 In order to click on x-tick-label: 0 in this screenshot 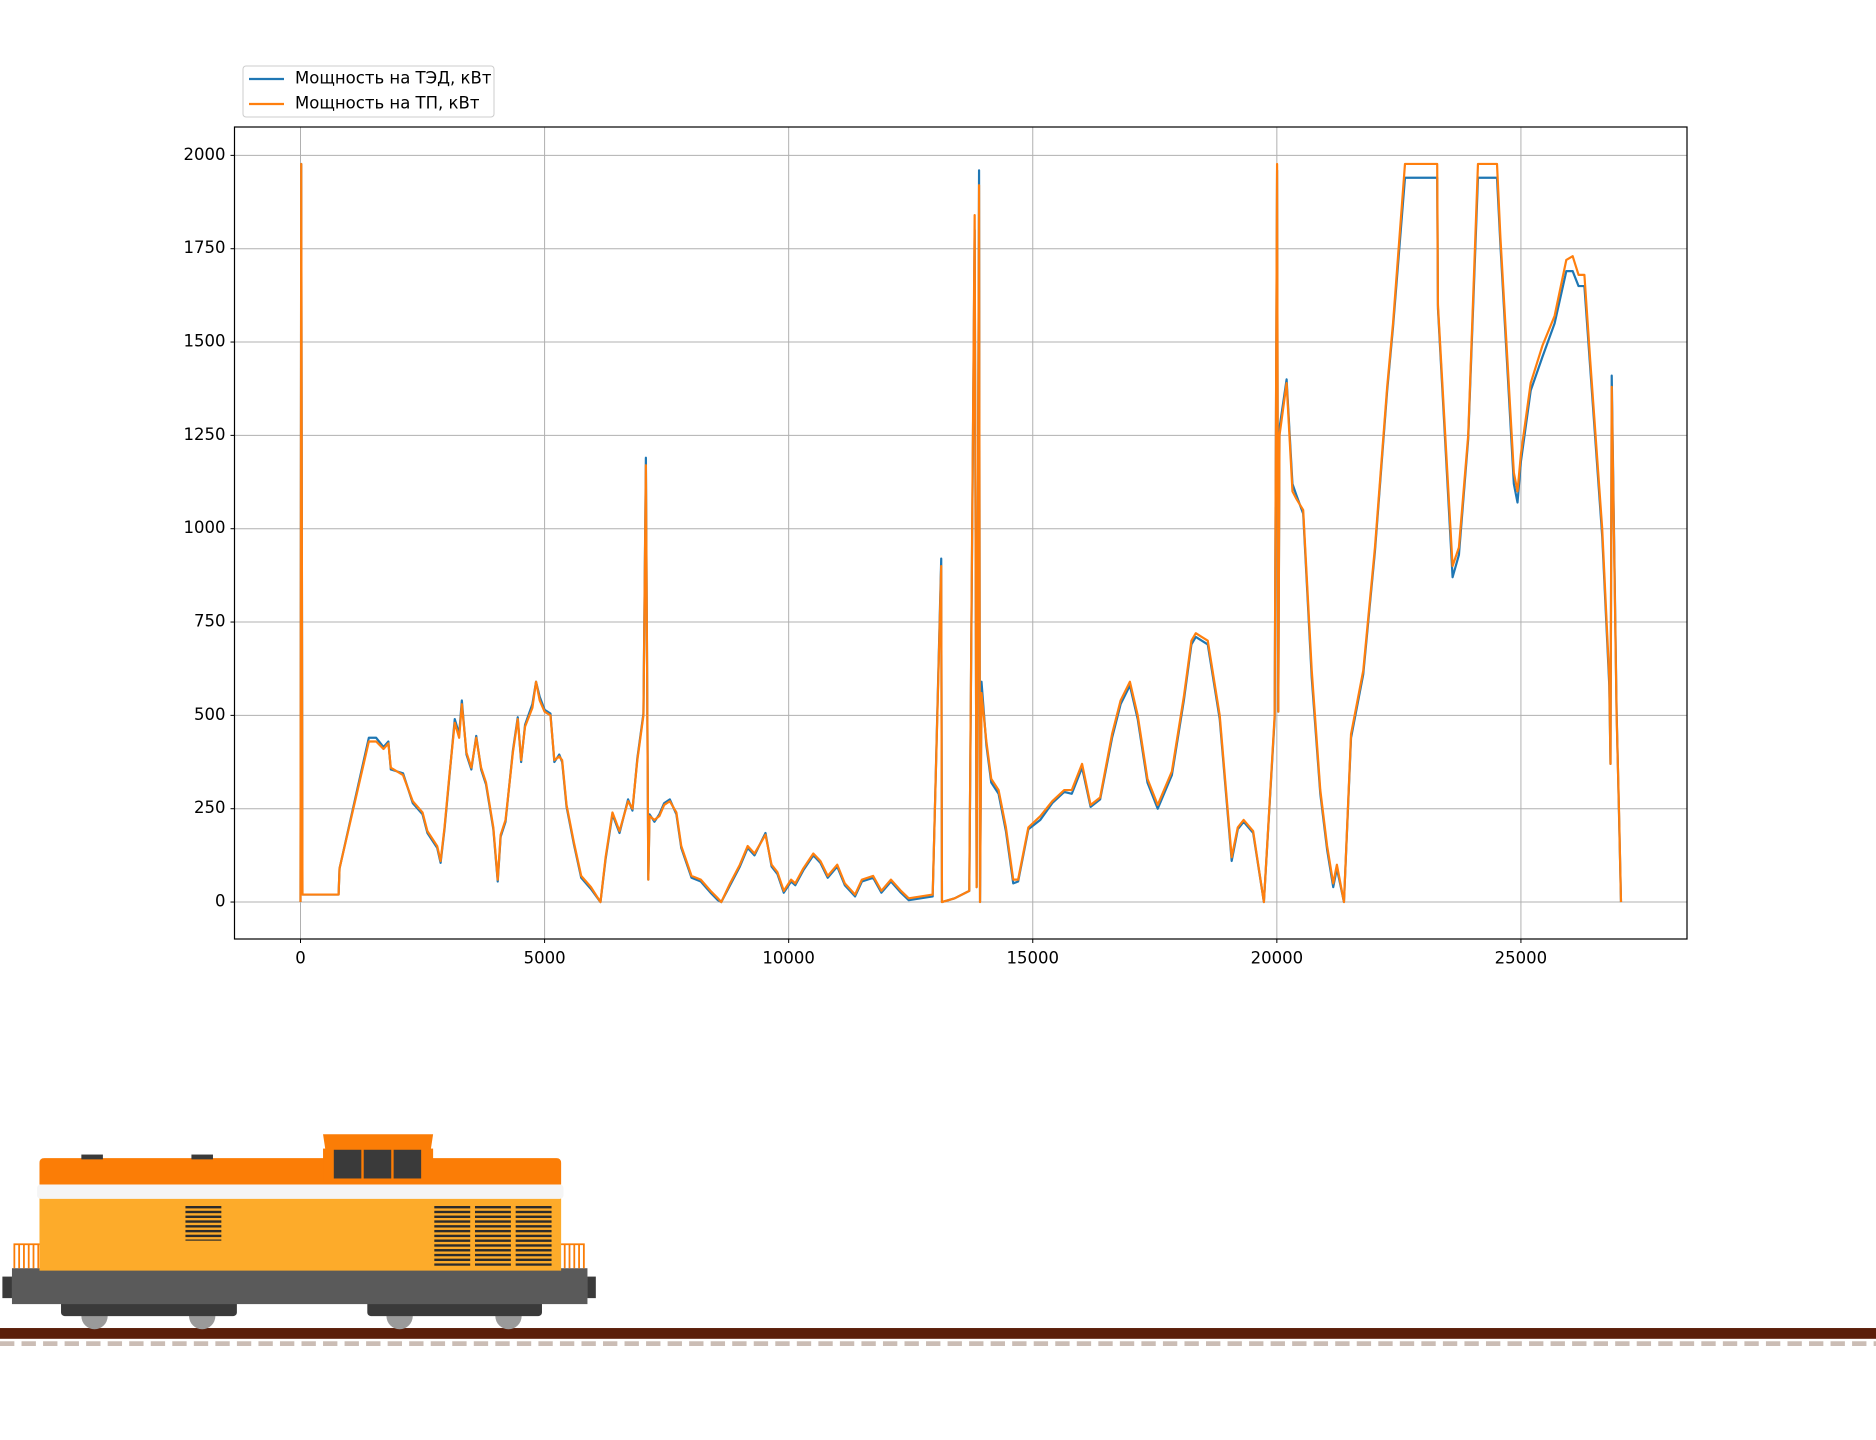, I will do `click(300, 958)`.